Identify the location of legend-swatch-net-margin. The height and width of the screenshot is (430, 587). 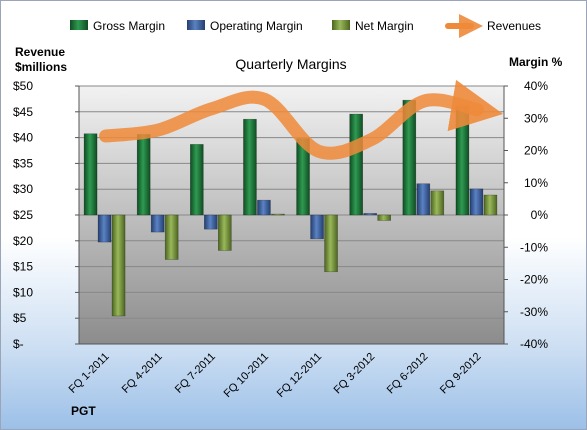
(341, 25).